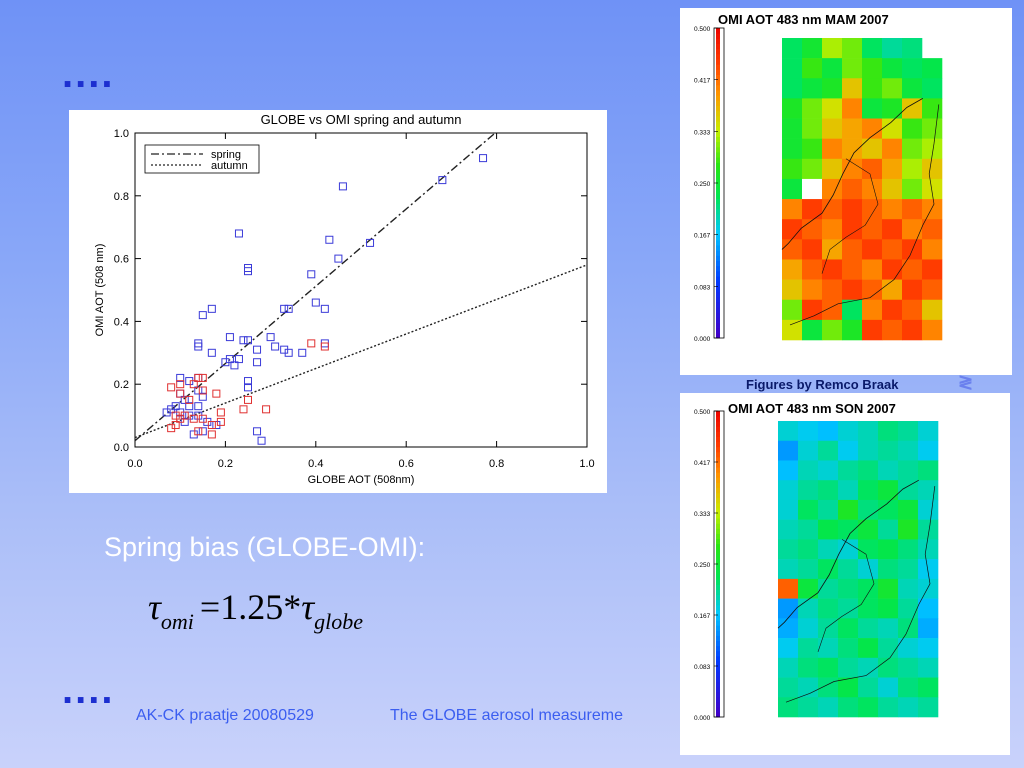 This screenshot has width=1024, height=768. What do you see at coordinates (361, 119) in the screenshot?
I see `chart-title: GLOBE vs OMI spring and autumn` at bounding box center [361, 119].